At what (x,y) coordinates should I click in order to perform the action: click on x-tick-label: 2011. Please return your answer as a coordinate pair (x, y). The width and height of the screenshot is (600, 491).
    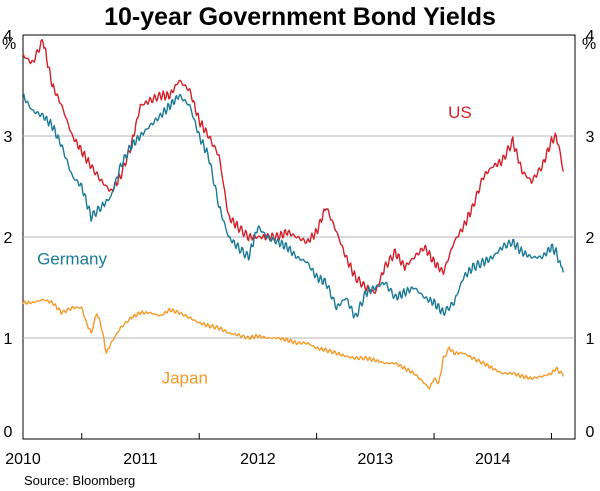
    Looking at the image, I should click on (140, 459).